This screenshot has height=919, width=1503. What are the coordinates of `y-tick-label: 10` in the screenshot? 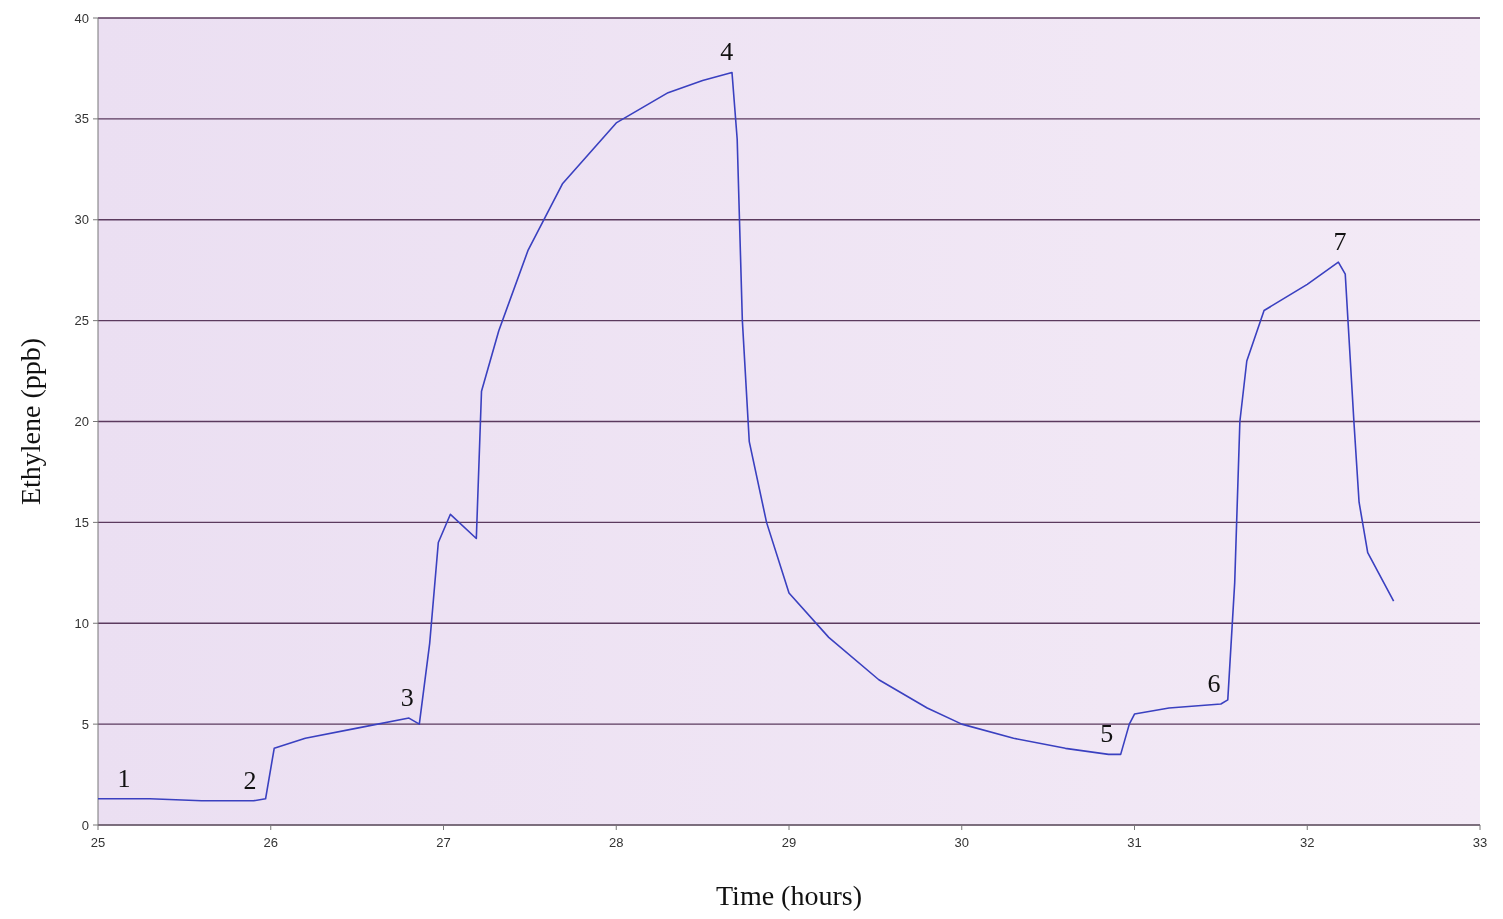 It's located at (81, 623).